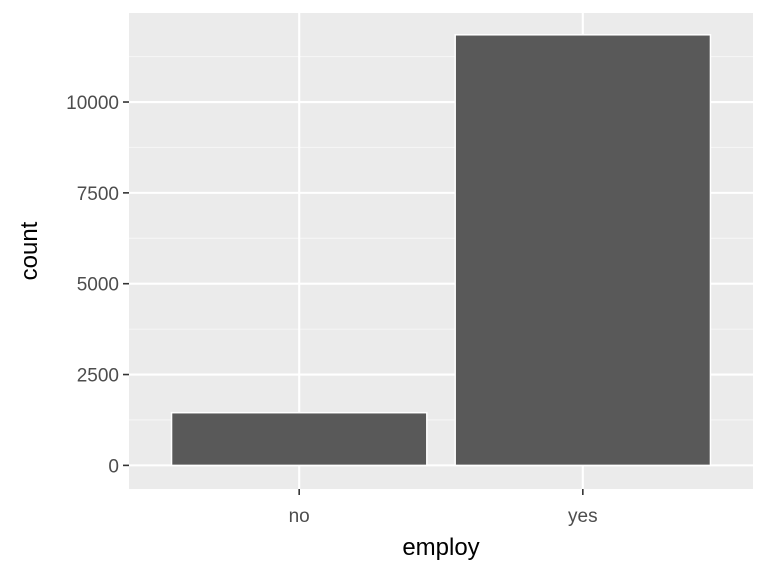 The image size is (768, 576). What do you see at coordinates (98, 194) in the screenshot?
I see `y-tick-label: 7500` at bounding box center [98, 194].